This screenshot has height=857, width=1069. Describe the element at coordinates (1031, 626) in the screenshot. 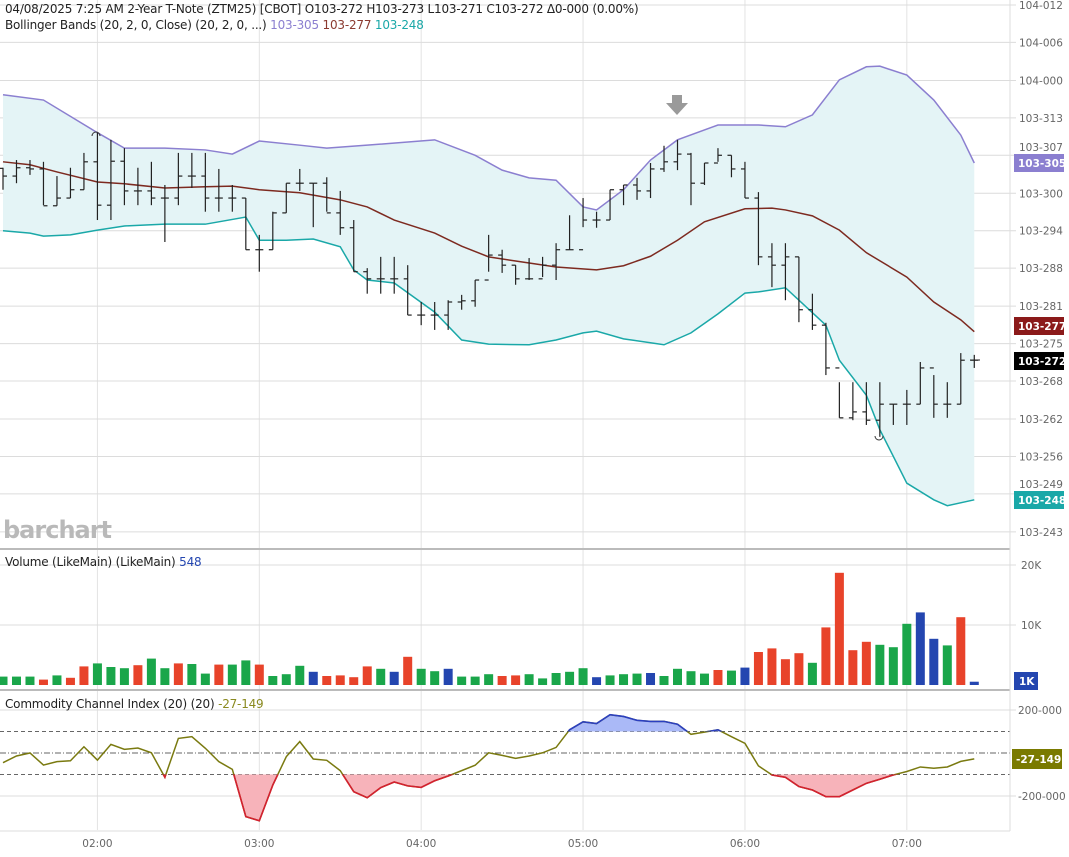

I see `volume-axis-label: 10K` at that location.